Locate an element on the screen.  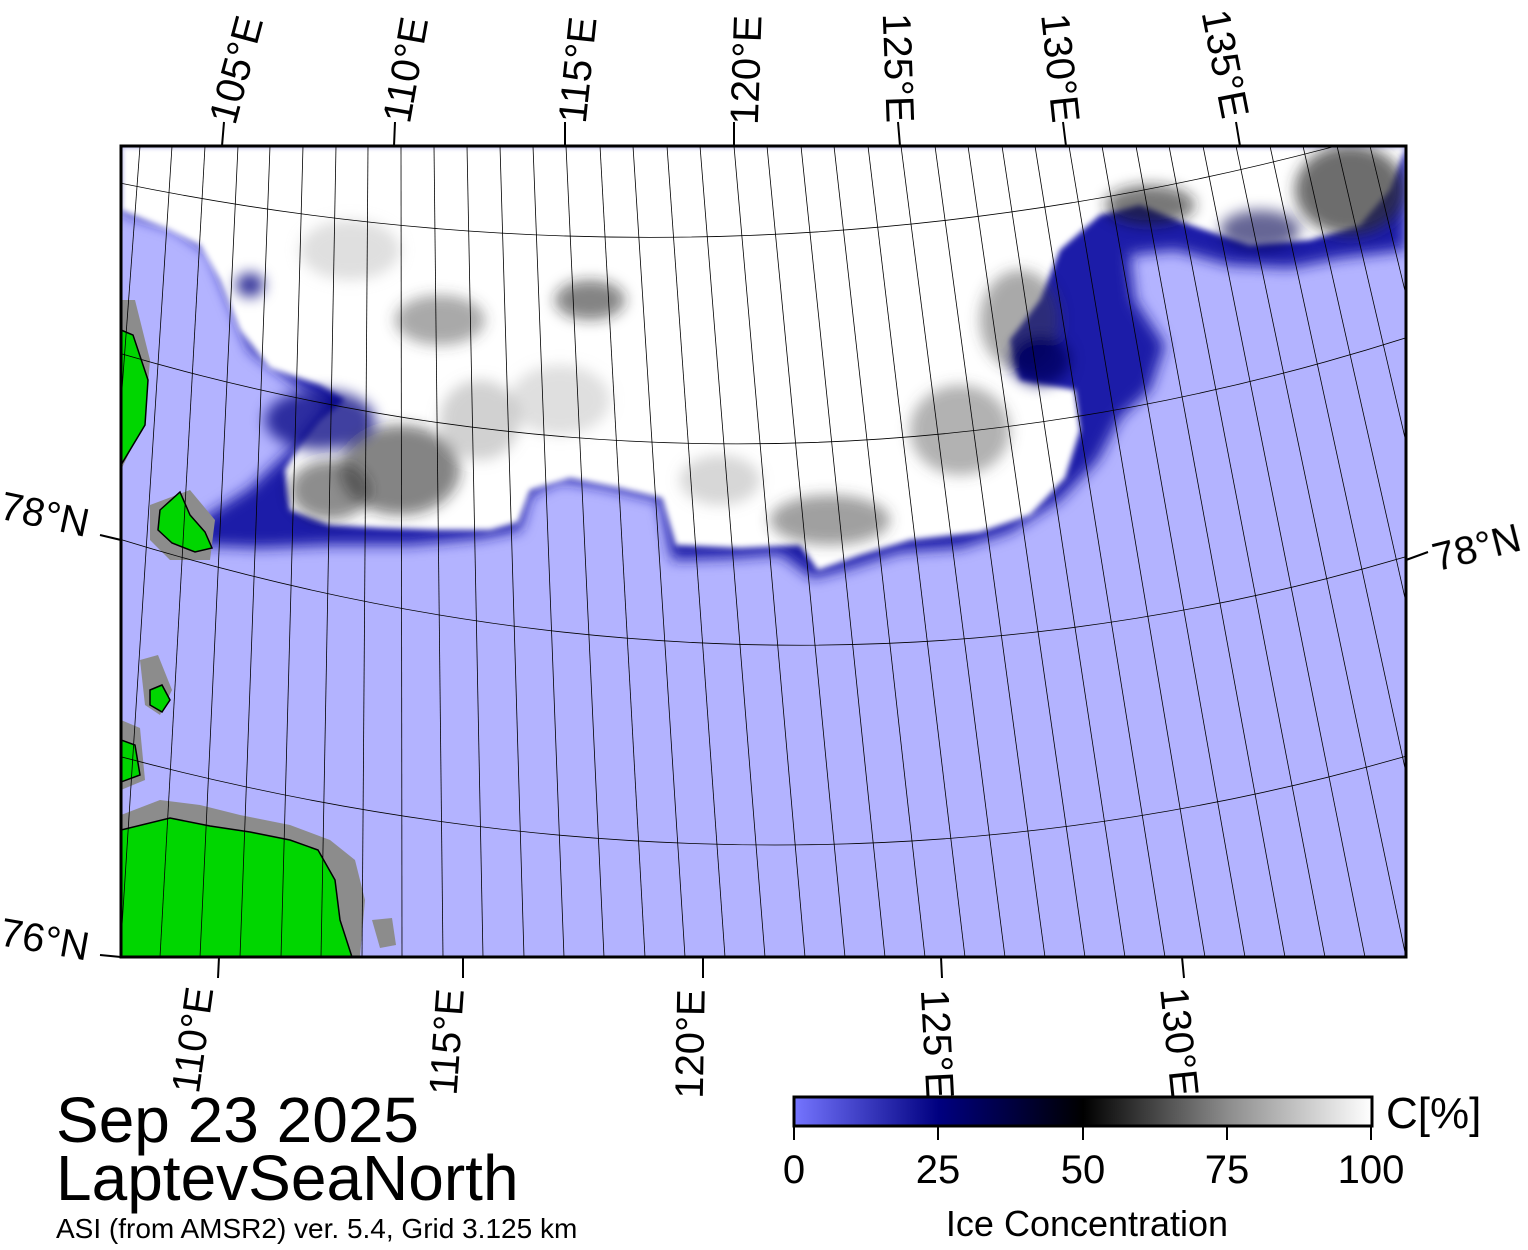
colorbar-tick-label: 75 is located at coordinates (1227, 1170).